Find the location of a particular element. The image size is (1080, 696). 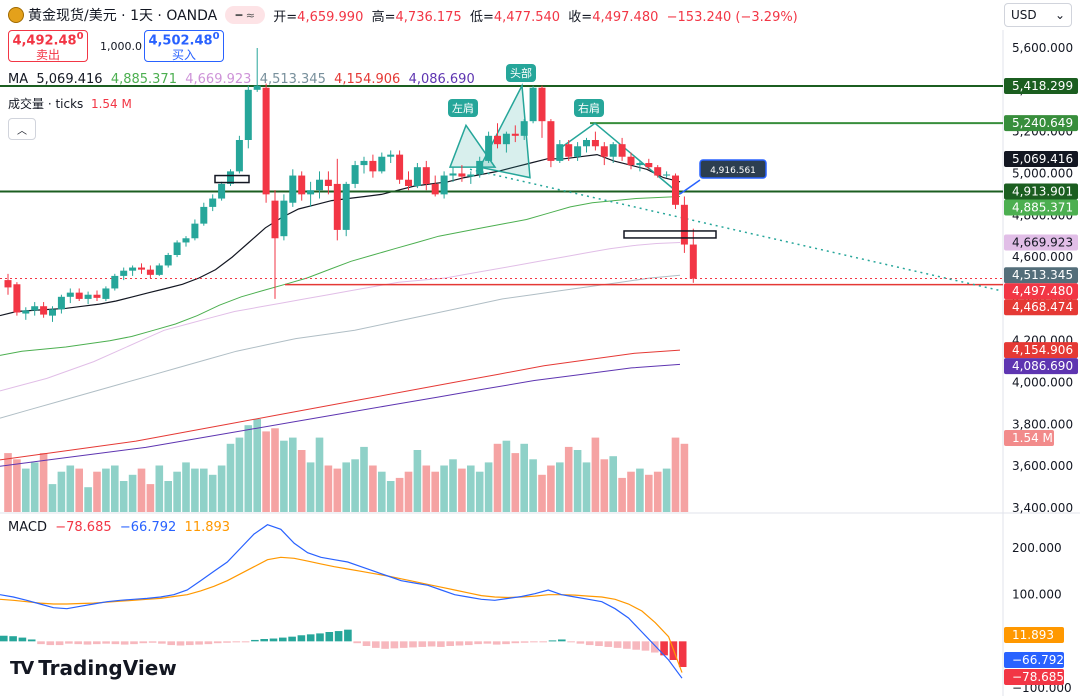

box-annotation is located at coordinates (232, 179).